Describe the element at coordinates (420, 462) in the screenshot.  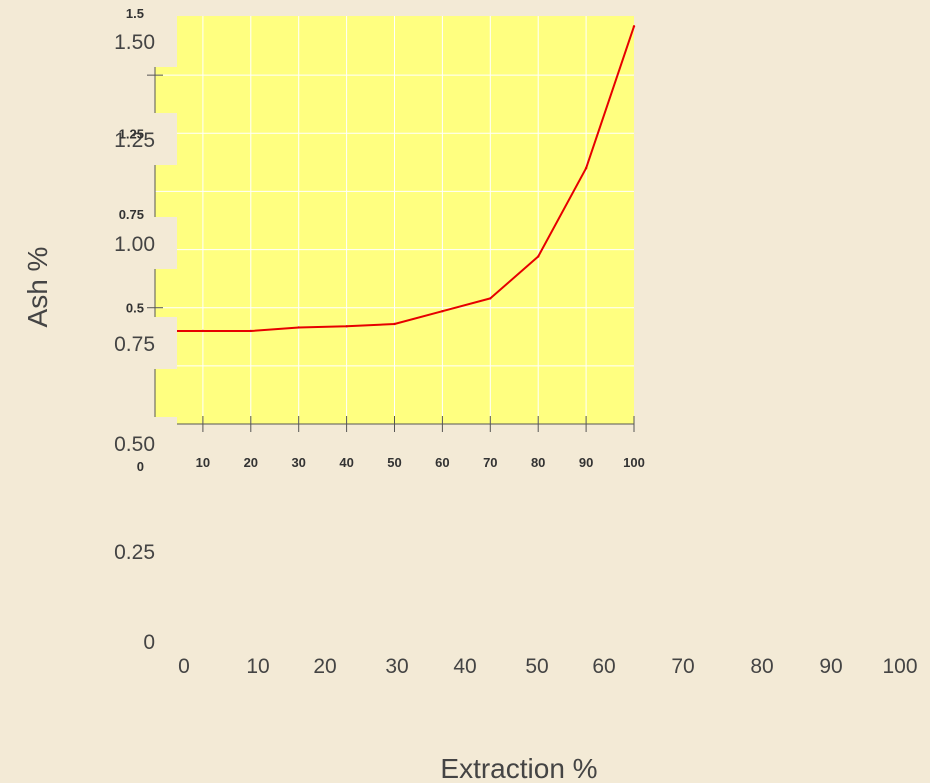
I see `inner-x-tick-labels: 10 20 30 40 50 60 70 80 90 100` at that location.